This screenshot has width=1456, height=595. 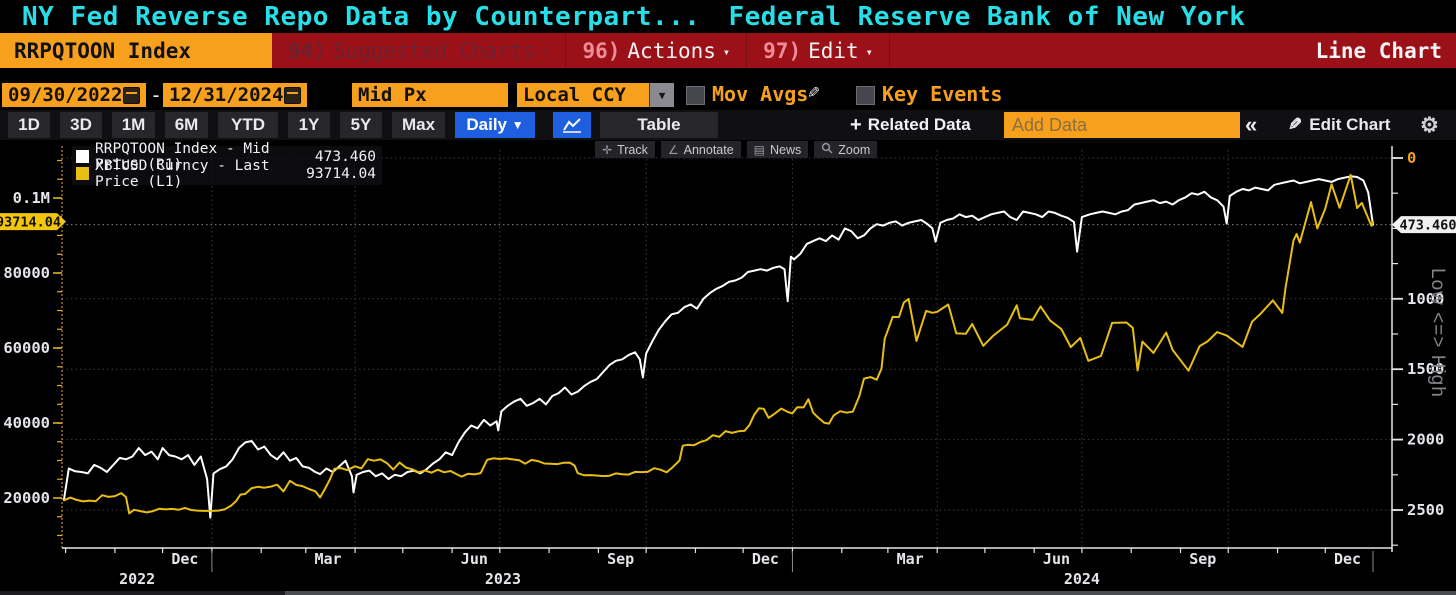 What do you see at coordinates (133, 125) in the screenshot?
I see `tab-range-1m: 1M` at bounding box center [133, 125].